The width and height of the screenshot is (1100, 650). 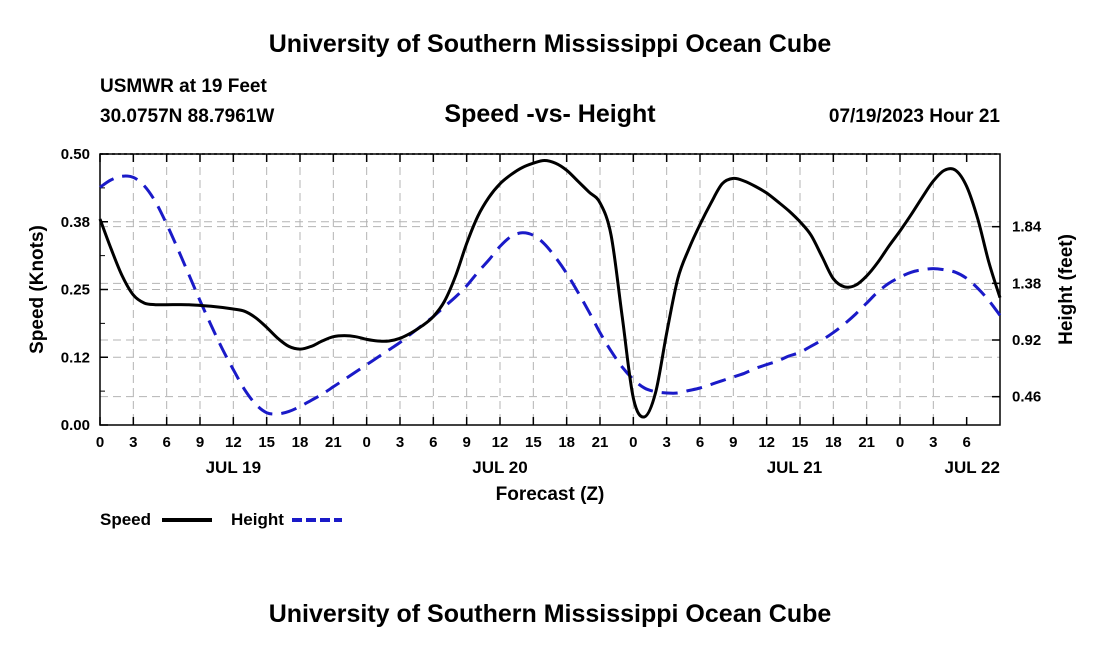 I want to click on left-y-tick-label: 0.00, so click(x=75, y=425).